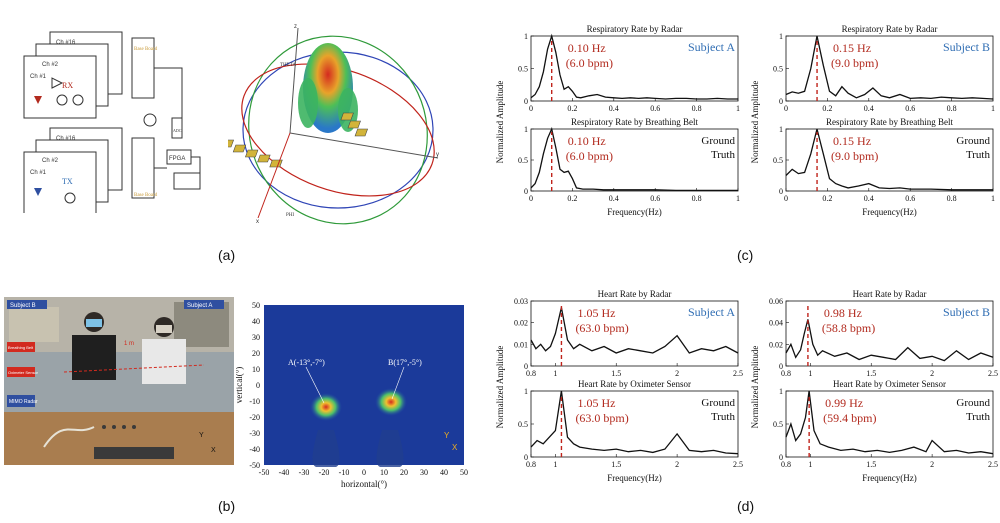  Describe the element at coordinates (304, 472) in the screenshot. I see `heatmap-x-tick: -30` at that location.